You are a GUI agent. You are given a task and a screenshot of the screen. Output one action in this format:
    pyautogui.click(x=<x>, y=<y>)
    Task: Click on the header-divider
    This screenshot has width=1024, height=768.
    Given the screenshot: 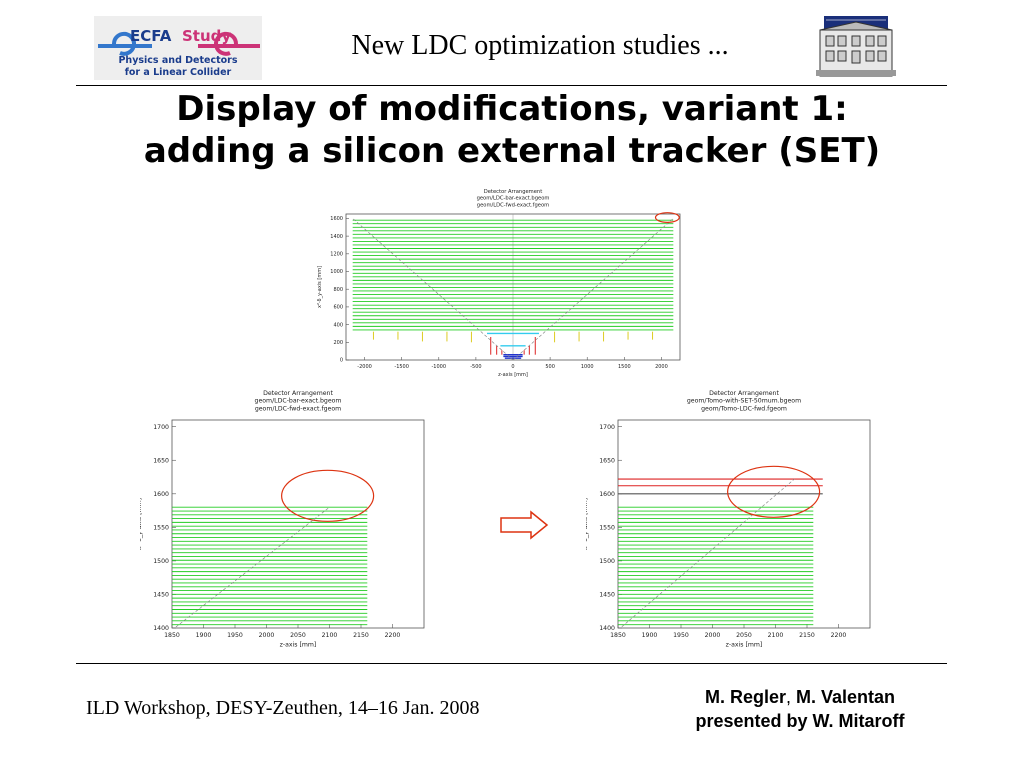 What is the action you would take?
    pyautogui.click(x=511, y=85)
    